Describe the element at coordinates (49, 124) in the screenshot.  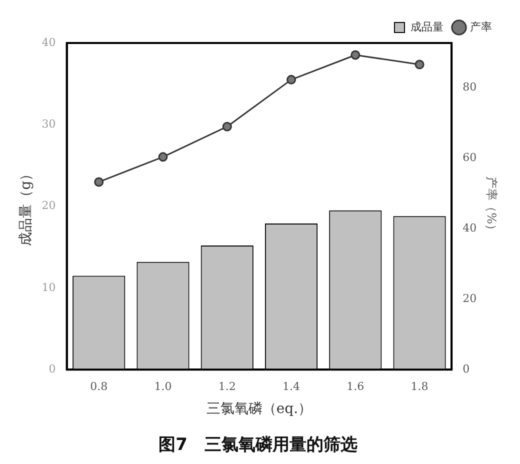
I see `y-tick-label: 30` at that location.